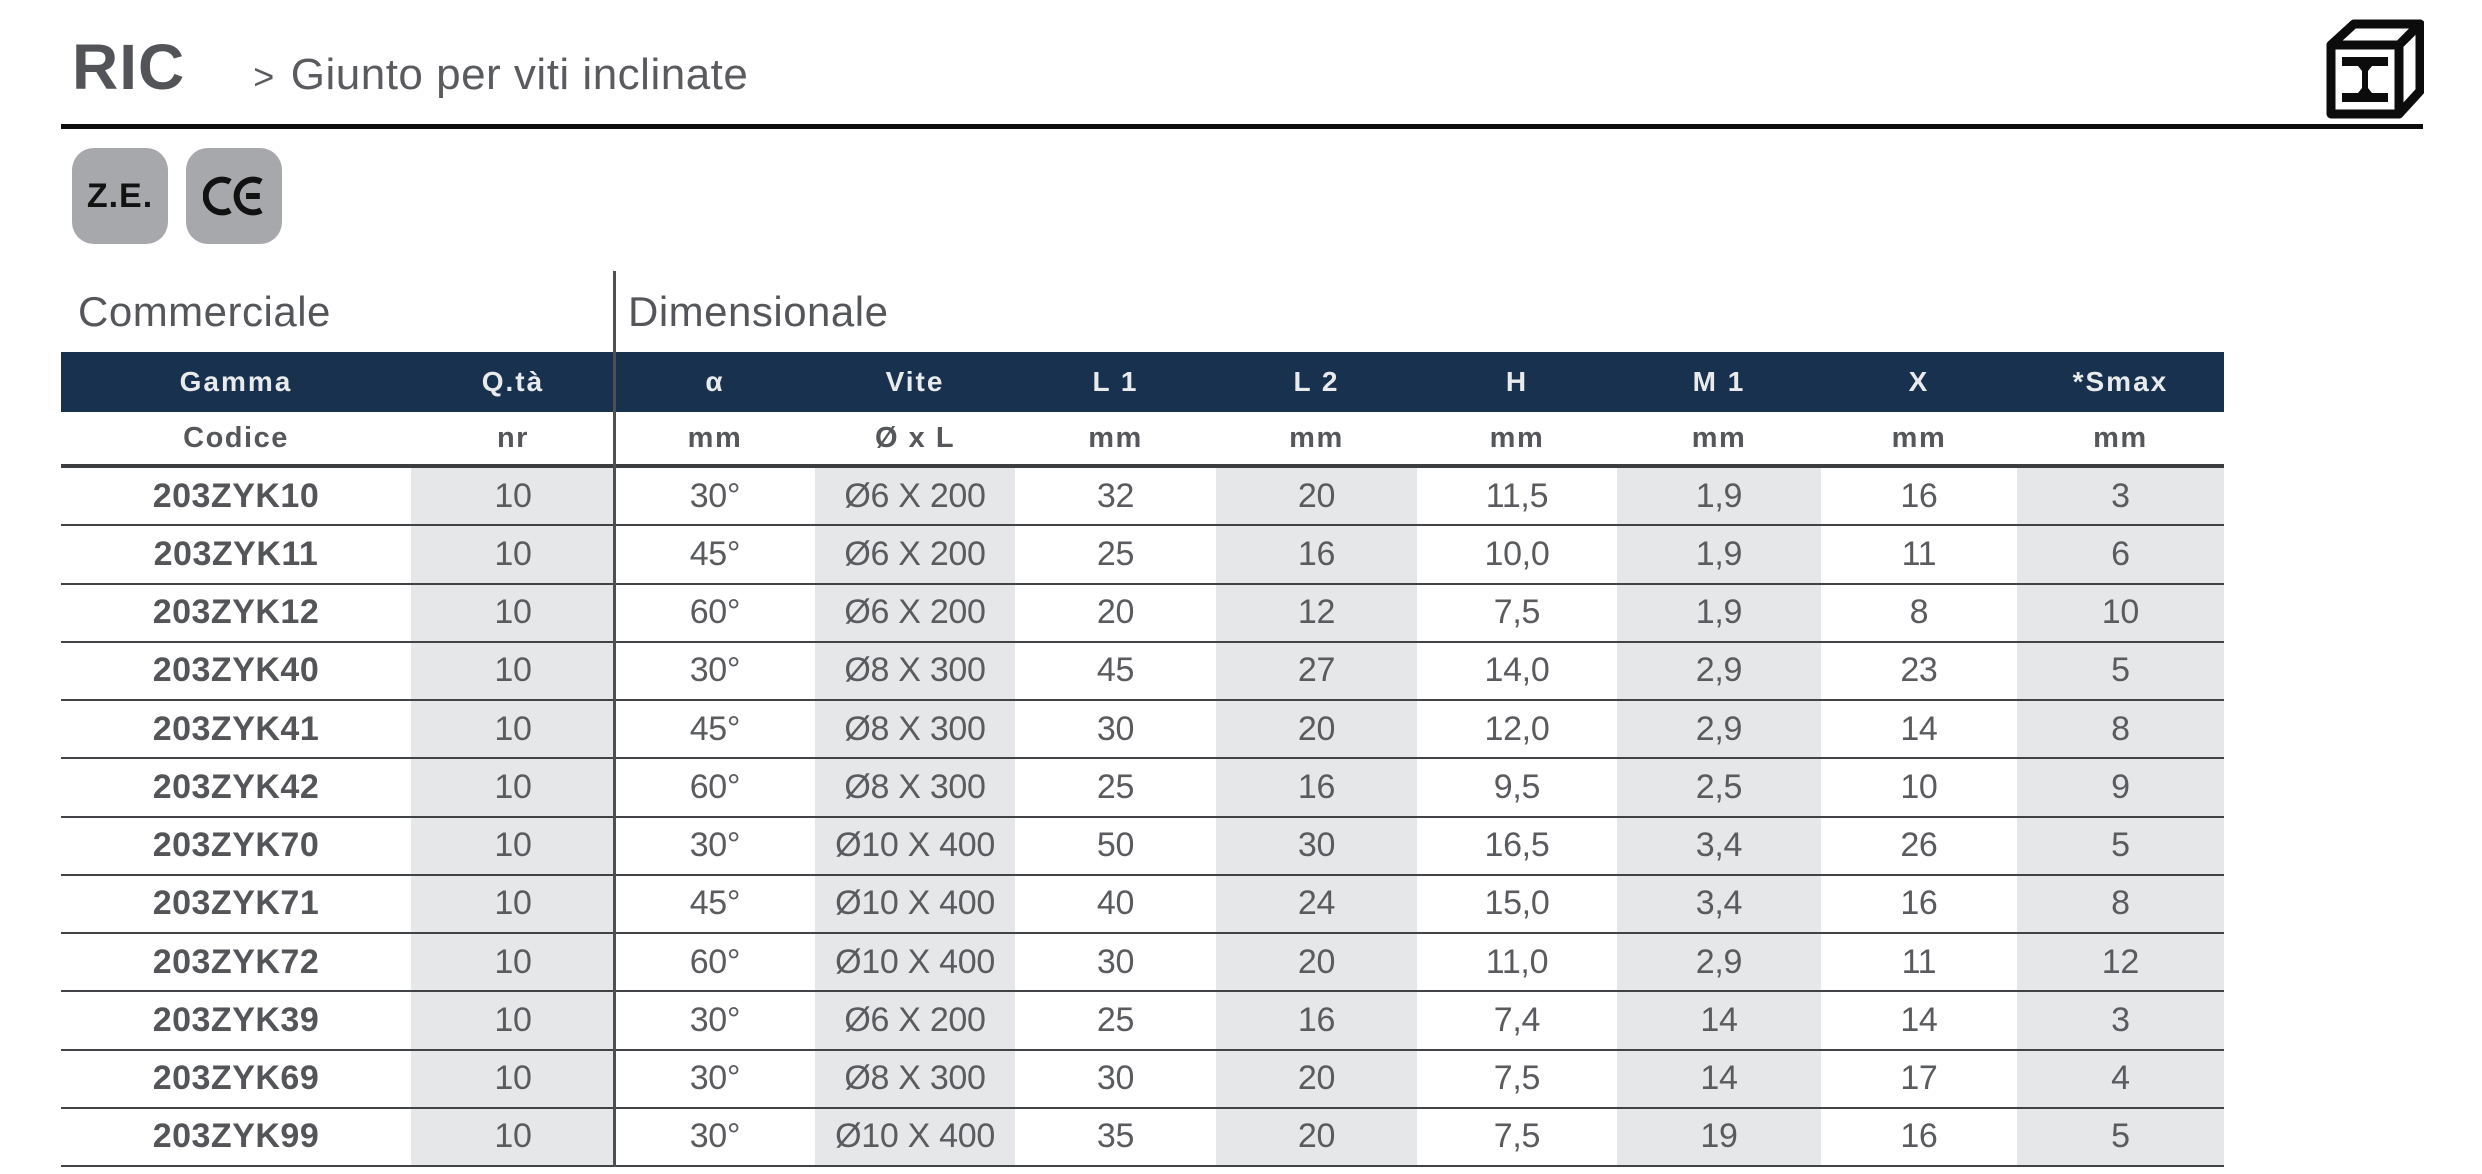 Image resolution: width=2482 pixels, height=1174 pixels. What do you see at coordinates (1115, 612) in the screenshot?
I see `cell-l1: 20` at bounding box center [1115, 612].